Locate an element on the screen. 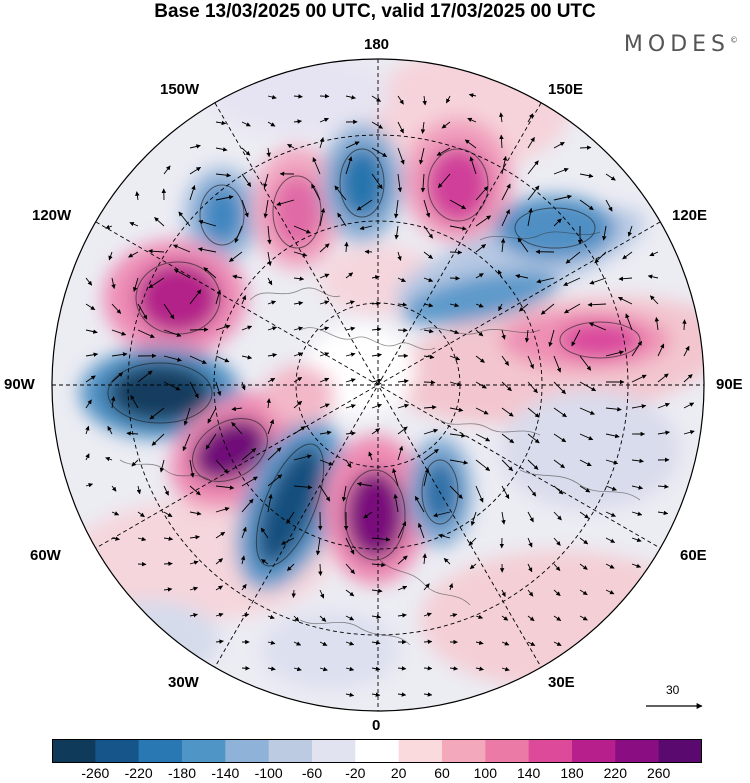  lon-label-150w: 150W is located at coordinates (180, 89).